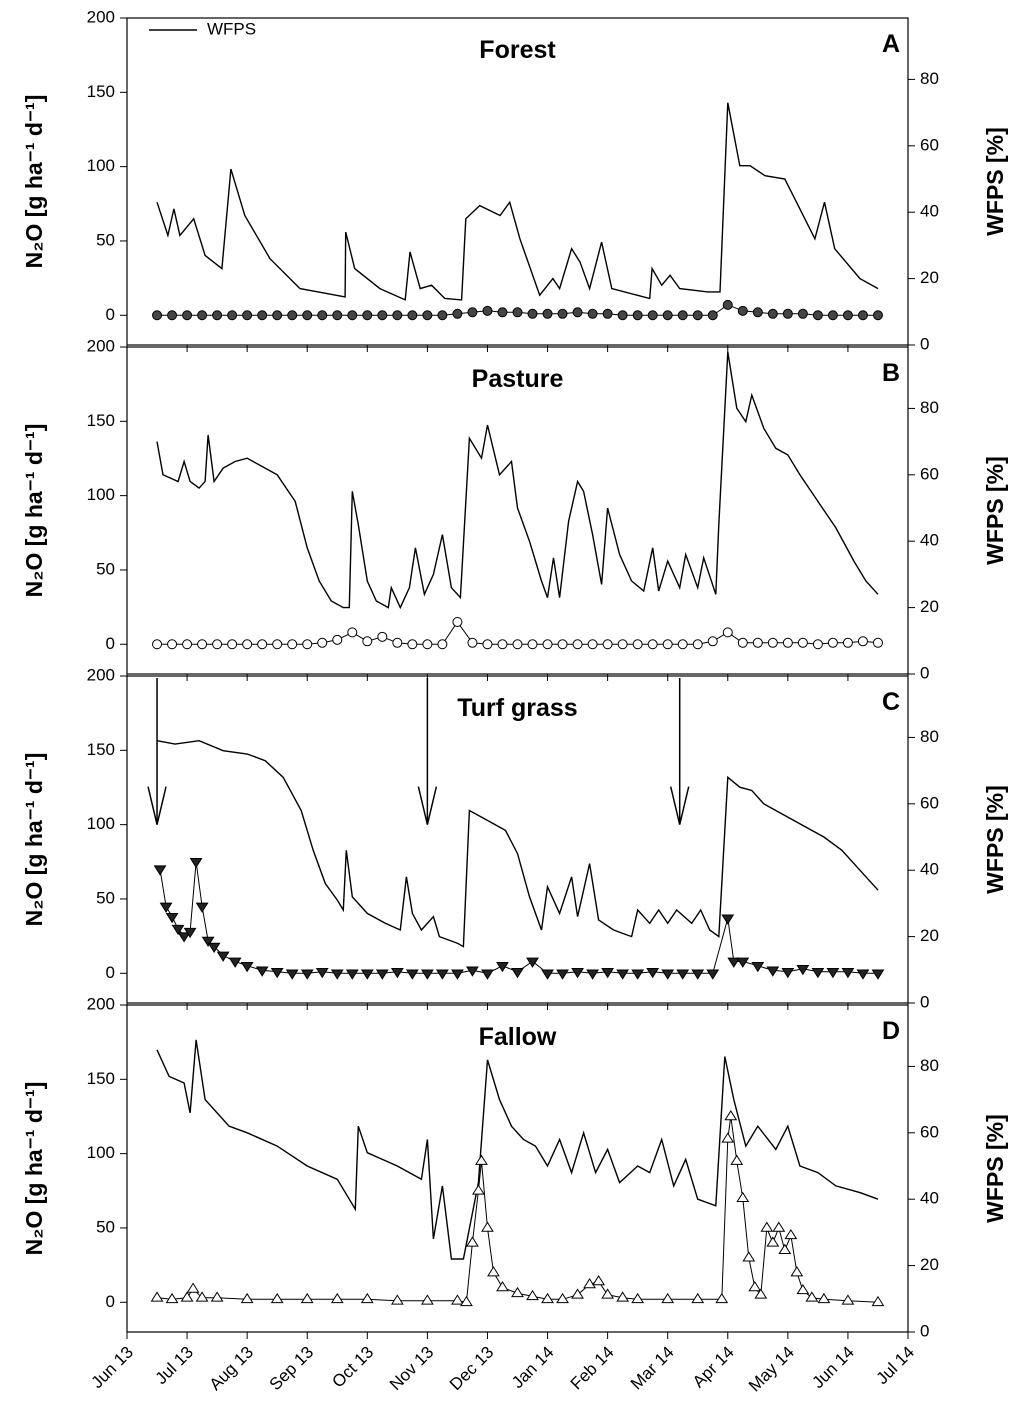  I want to click on x-tick-label: Jul 14, so click(895, 1366).